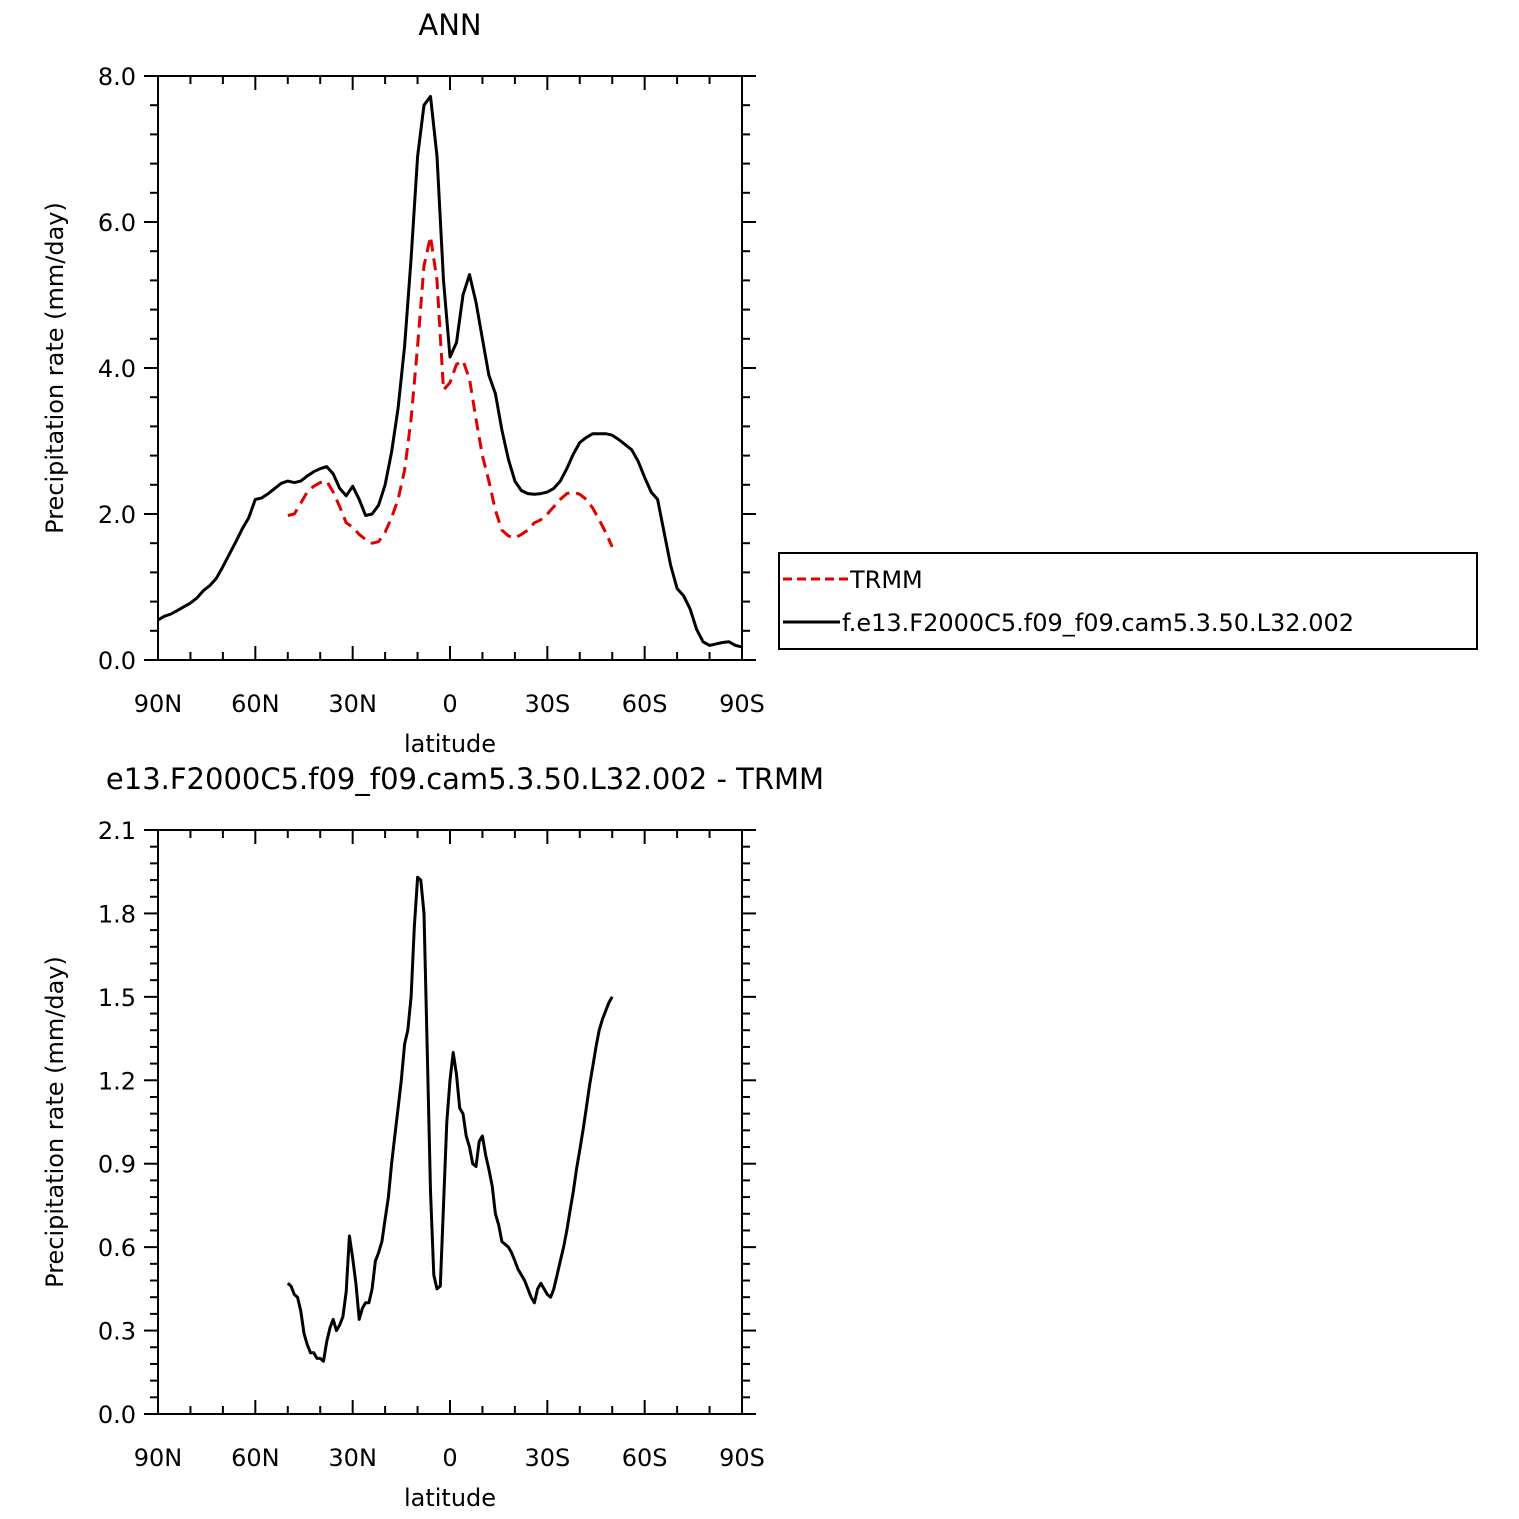  I want to click on y-tick-label: 0.9, so click(117, 1165).